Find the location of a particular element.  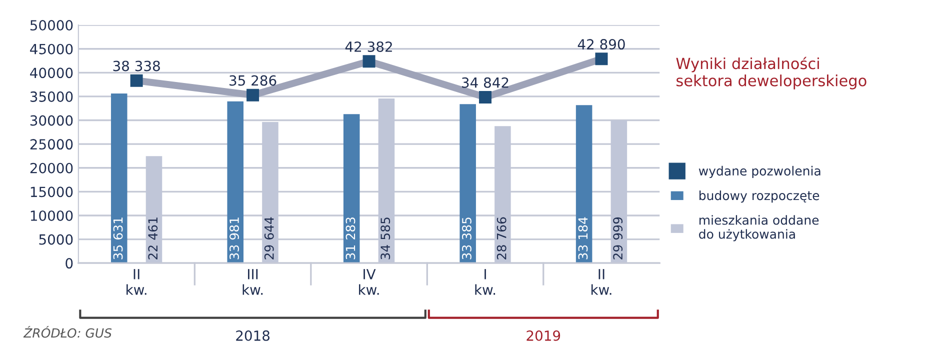

text: 33 184 is located at coordinates (583, 238).